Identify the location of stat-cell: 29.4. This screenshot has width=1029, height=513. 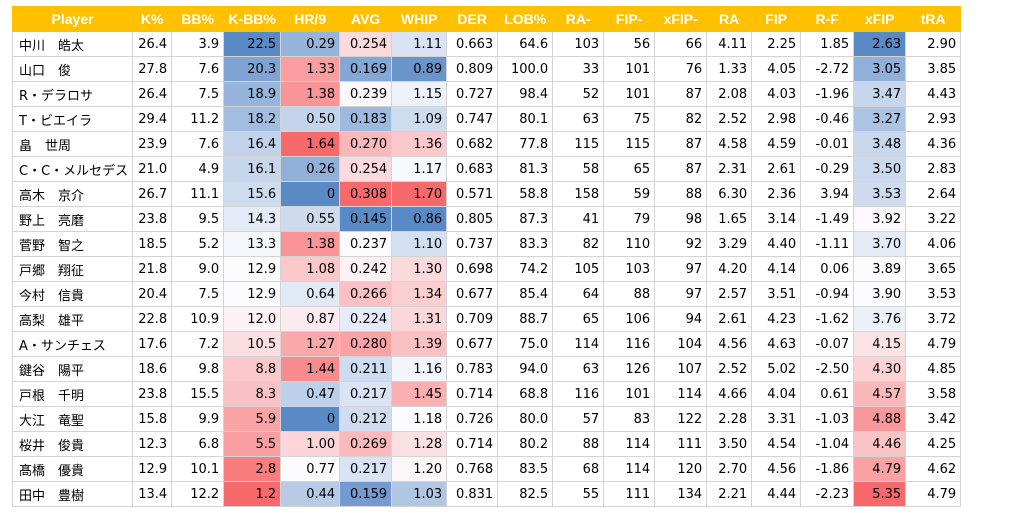
(152, 119).